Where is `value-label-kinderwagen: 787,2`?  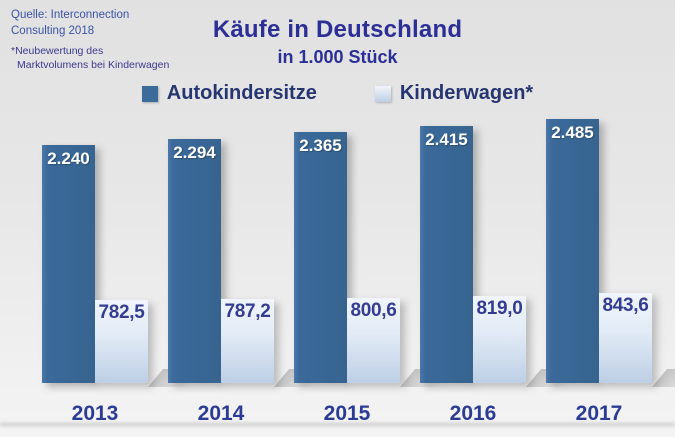
value-label-kinderwagen: 787,2 is located at coordinates (247, 312).